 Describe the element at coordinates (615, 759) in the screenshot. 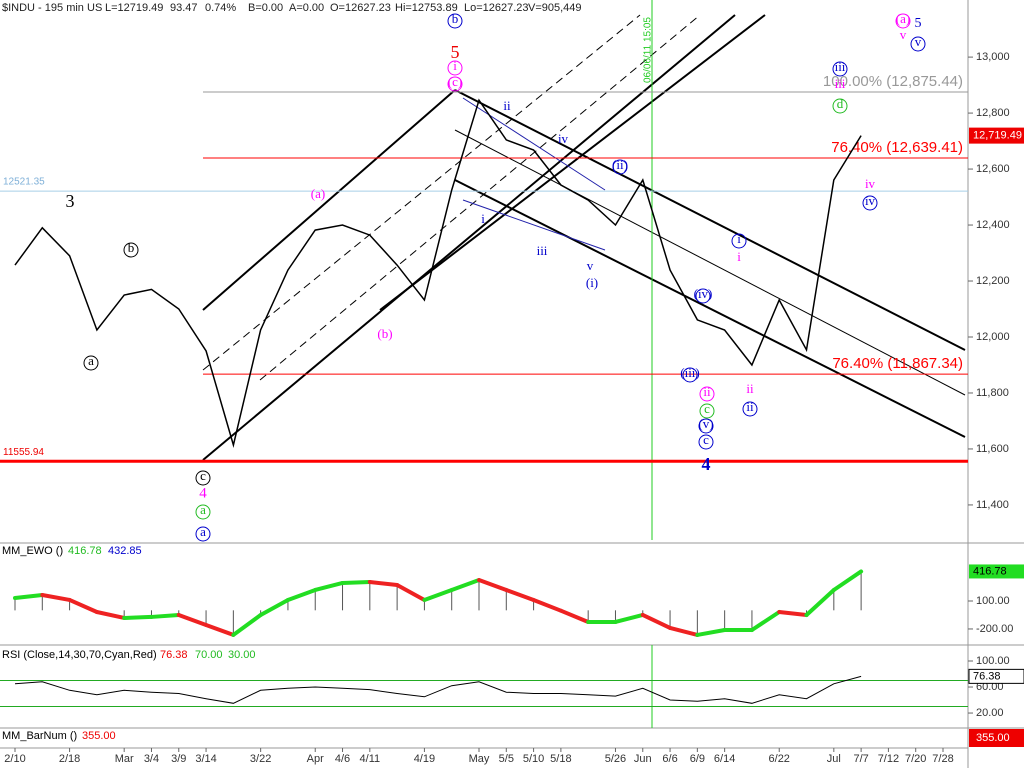

I see `x-tick-label: 5/26` at that location.